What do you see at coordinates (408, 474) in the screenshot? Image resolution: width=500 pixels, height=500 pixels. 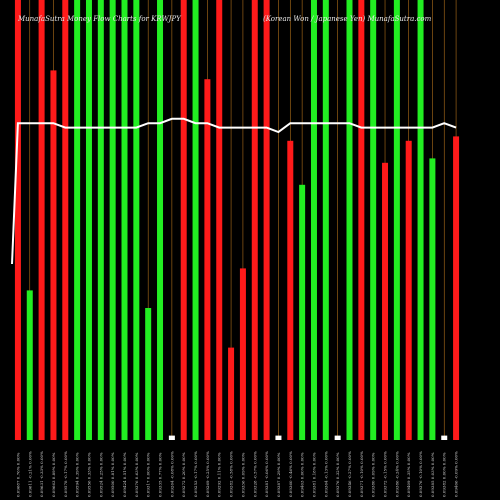 I see `x-tick-label: 0.09409 0.35% 0.00%` at bounding box center [408, 474].